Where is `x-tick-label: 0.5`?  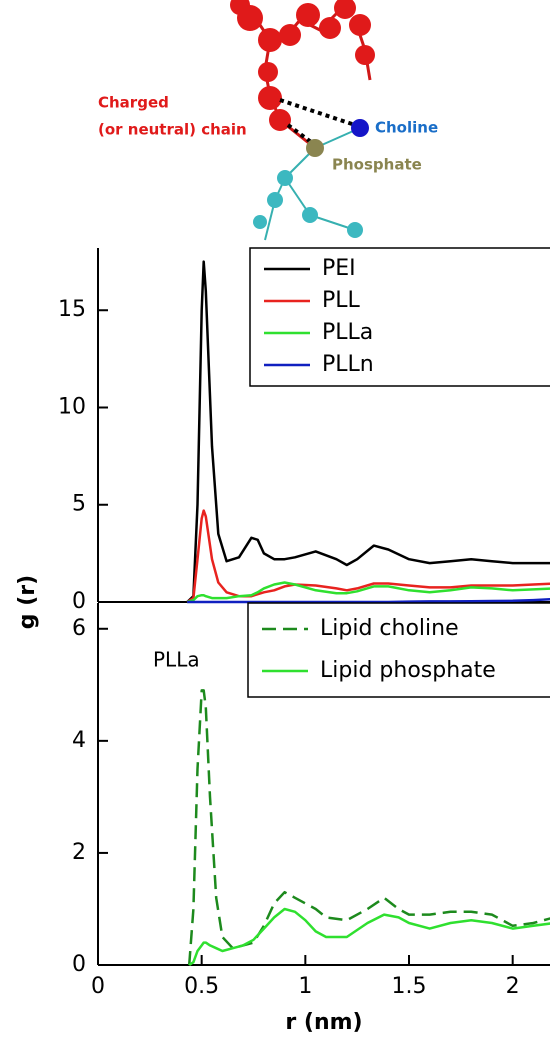 x-tick-label: 0.5 is located at coordinates (201, 986).